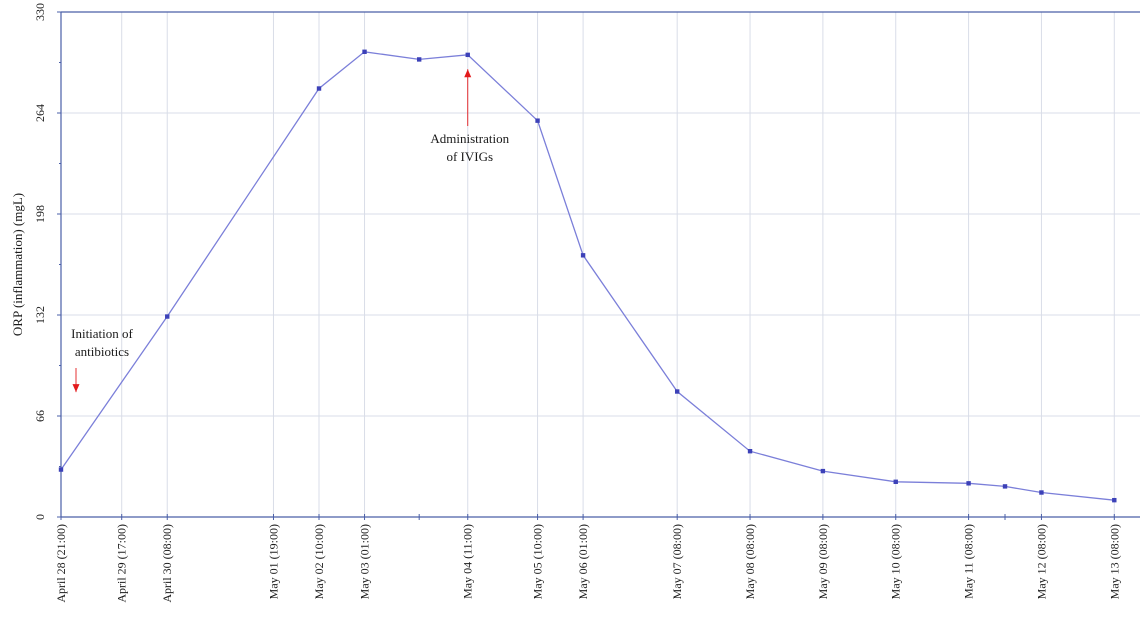 The image size is (1143, 629). What do you see at coordinates (365, 561) in the screenshot?
I see `x-tick-label: May 03 (01:00)` at bounding box center [365, 561].